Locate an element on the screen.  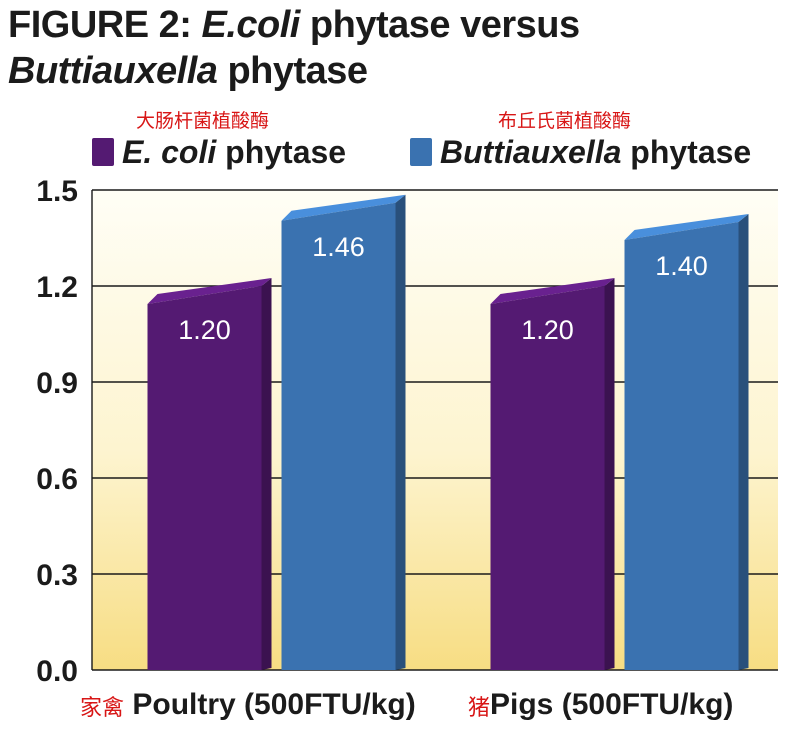
x-label-pigs: 猪Pigs (500FTU/kg) is located at coordinates (601, 705).